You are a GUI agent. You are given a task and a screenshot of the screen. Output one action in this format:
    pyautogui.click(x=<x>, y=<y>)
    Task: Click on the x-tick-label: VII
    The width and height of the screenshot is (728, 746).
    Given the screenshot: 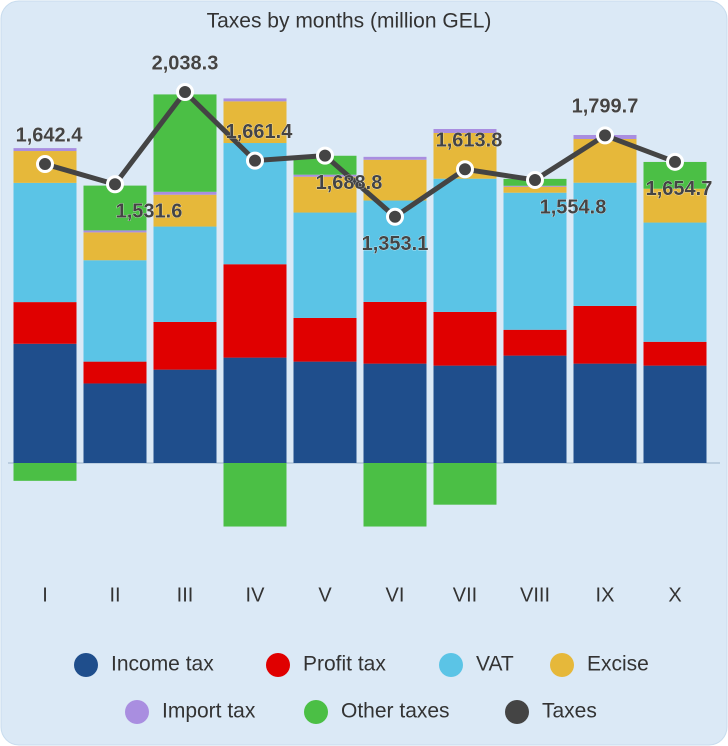 What is the action you would take?
    pyautogui.click(x=465, y=595)
    